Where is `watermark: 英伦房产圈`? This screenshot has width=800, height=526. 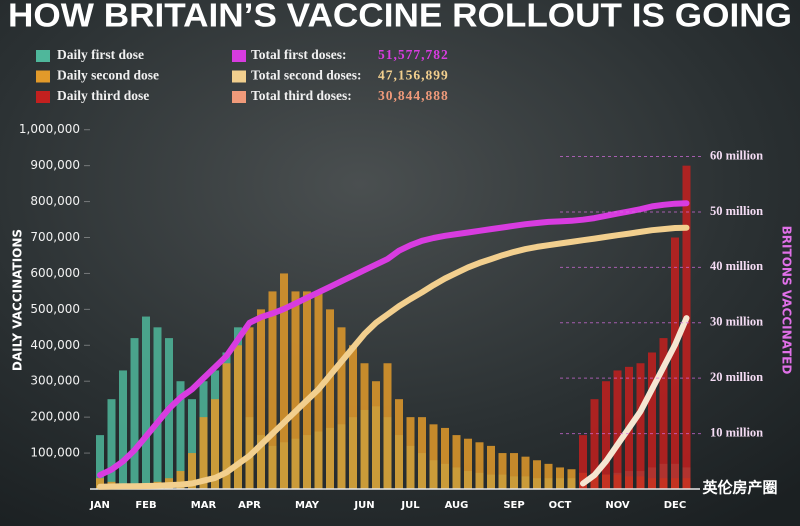 watermark: 英伦房产圈 is located at coordinates (739, 488).